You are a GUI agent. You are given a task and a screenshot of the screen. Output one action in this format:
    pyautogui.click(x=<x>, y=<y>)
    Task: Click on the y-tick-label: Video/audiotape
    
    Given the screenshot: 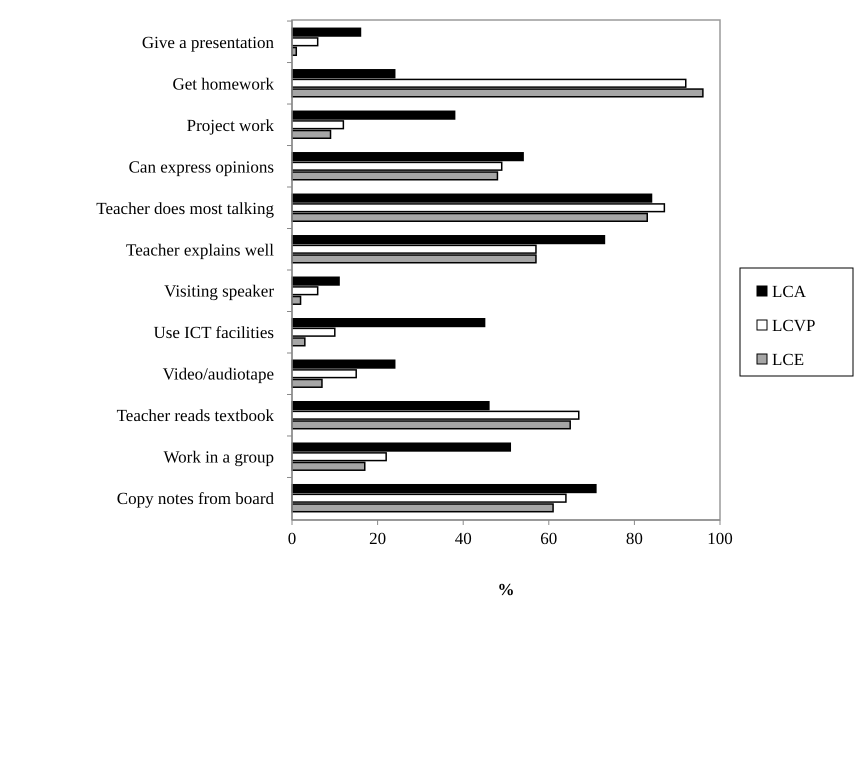 What is the action you would take?
    pyautogui.click(x=218, y=374)
    